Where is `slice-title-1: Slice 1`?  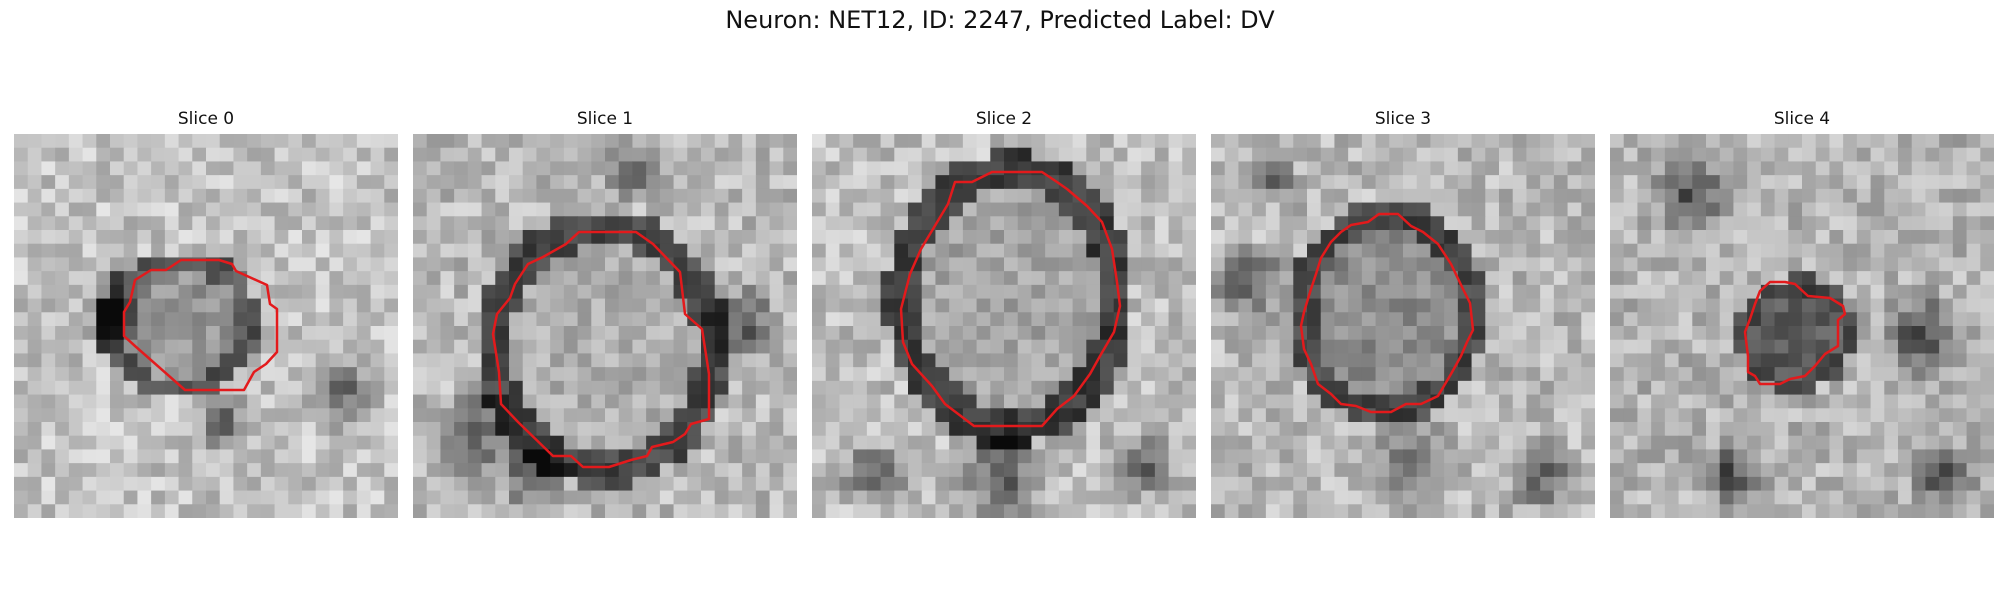
slice-title-1: Slice 1 is located at coordinates (605, 119).